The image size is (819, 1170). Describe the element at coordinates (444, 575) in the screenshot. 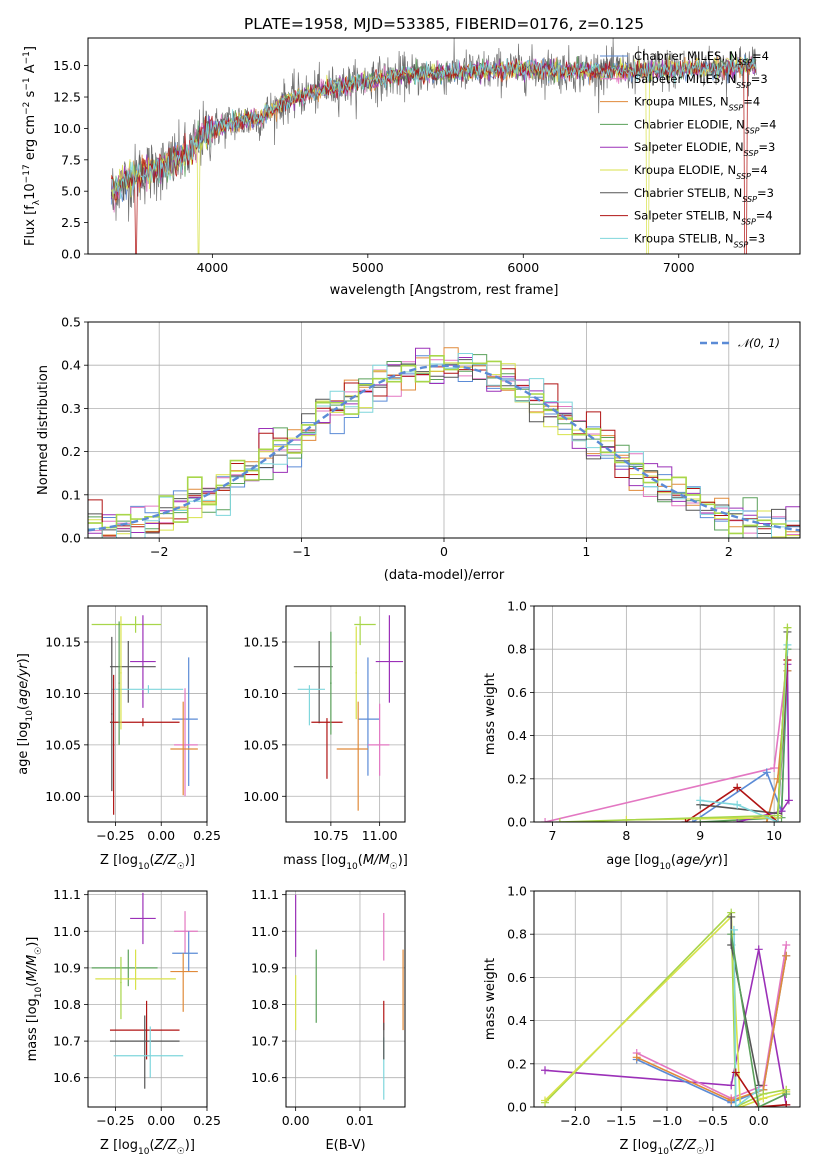

I see `x-axis-label: (data-model)/error` at that location.